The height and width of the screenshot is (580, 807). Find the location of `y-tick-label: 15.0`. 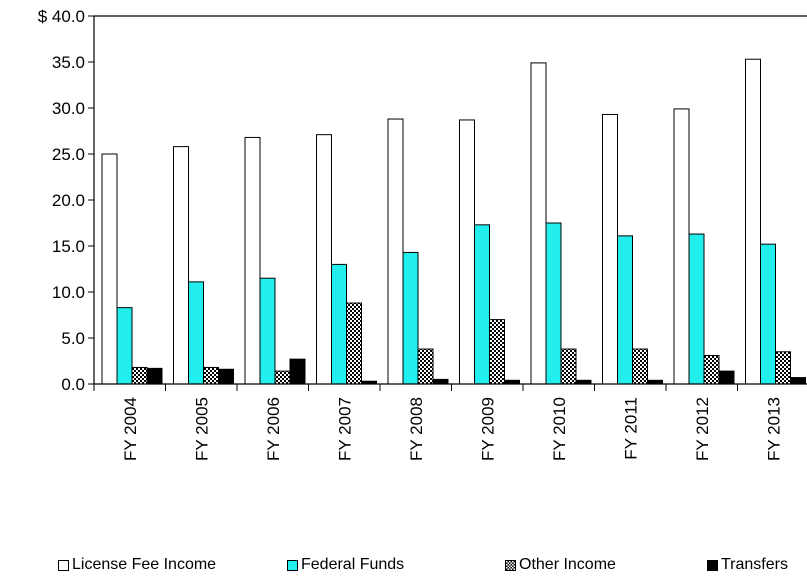

y-tick-label: 15.0 is located at coordinates (68, 246).